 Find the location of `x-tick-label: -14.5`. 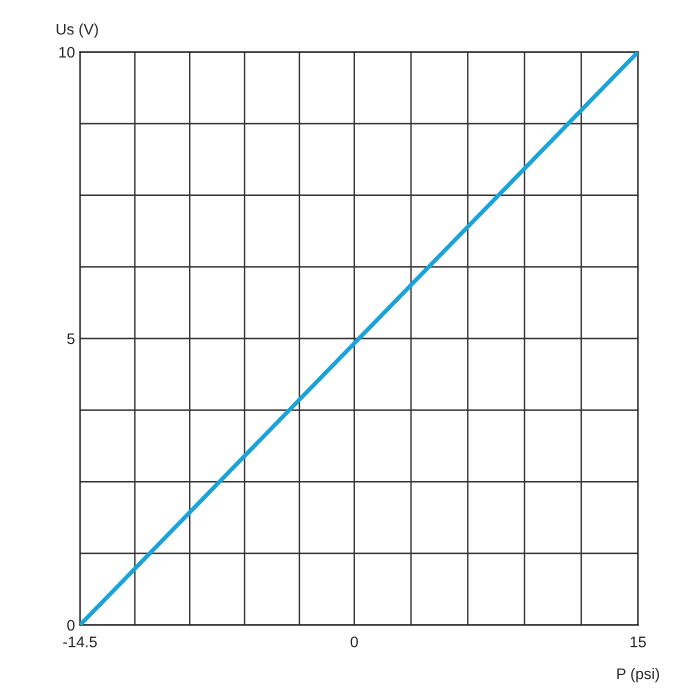

x-tick-label: -14.5 is located at coordinates (80, 642).